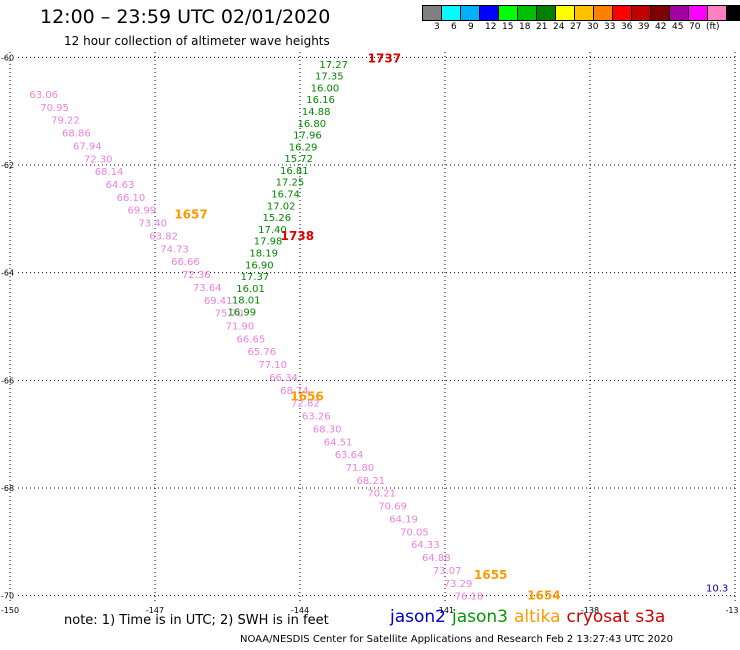 This screenshot has height=650, width=740. I want to click on swh-value-jason3: 17.02, so click(281, 206).